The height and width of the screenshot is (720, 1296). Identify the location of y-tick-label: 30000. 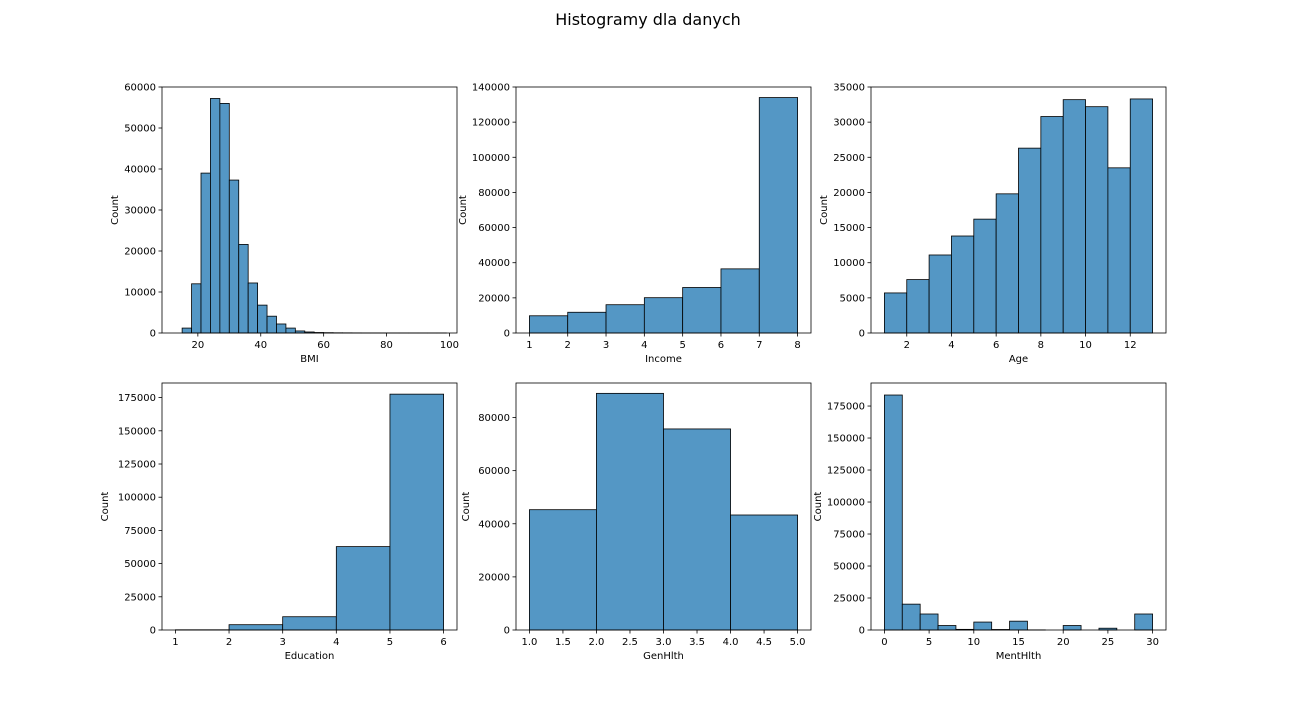
(849, 123).